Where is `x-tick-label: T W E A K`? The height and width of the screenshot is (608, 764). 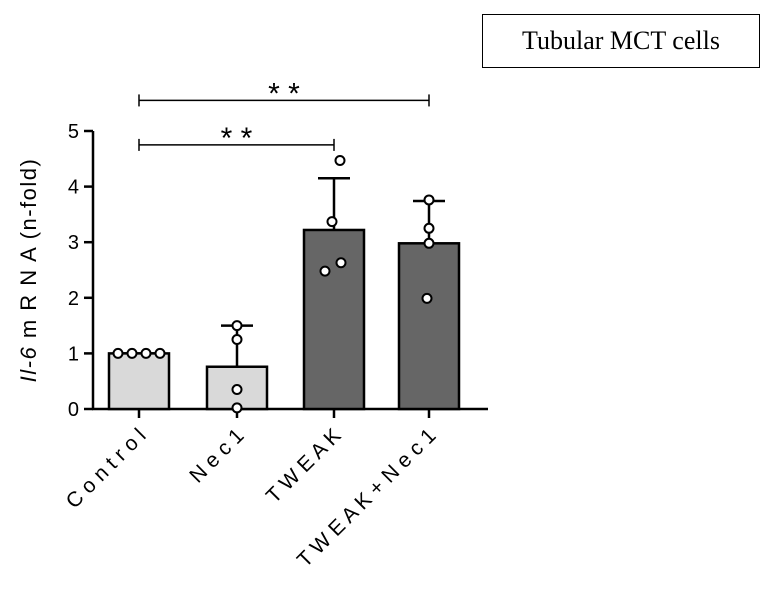 x-tick-label: T W E A K is located at coordinates (304, 466).